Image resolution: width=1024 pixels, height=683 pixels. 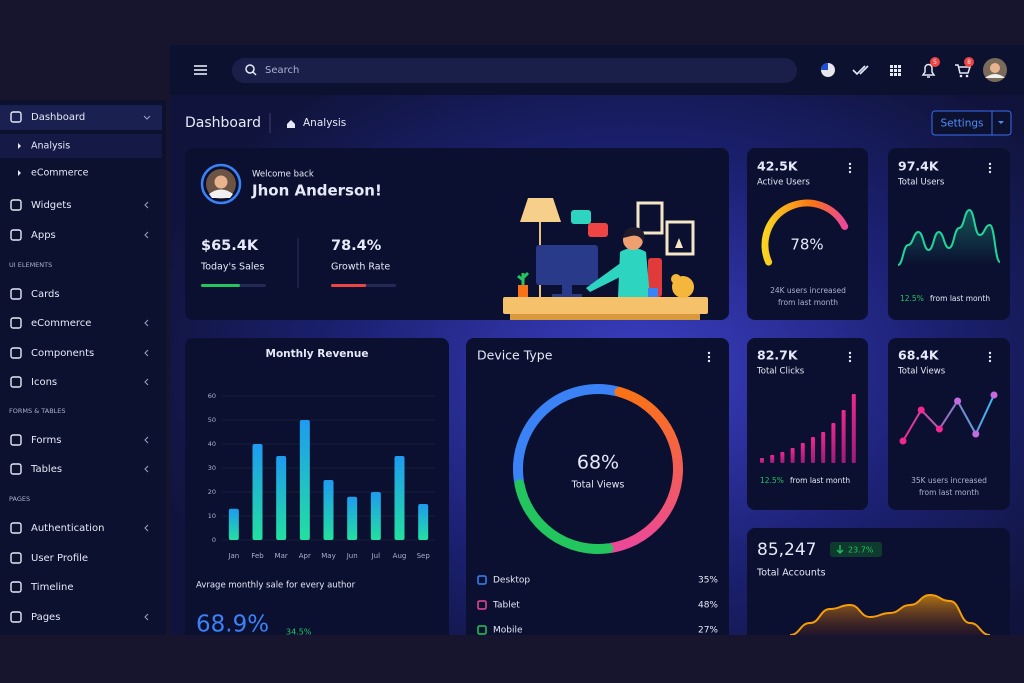 I want to click on total-clicks-card, so click(x=807, y=424).